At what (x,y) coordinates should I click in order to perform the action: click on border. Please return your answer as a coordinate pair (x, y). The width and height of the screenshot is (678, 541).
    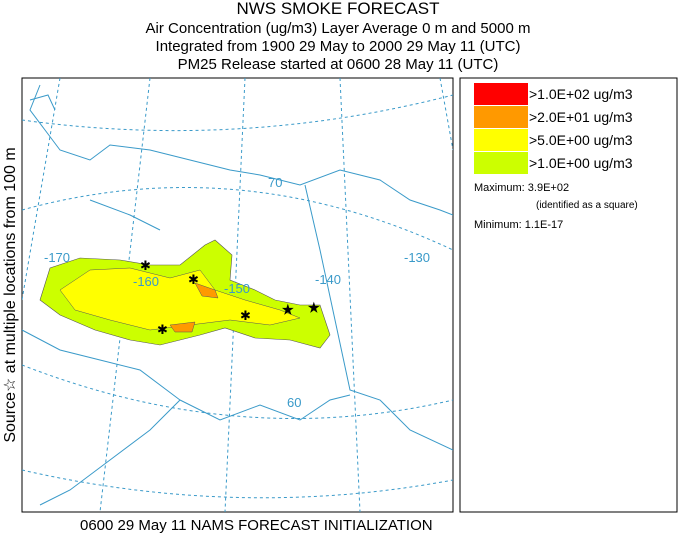
    Looking at the image, I should click on (378, 317).